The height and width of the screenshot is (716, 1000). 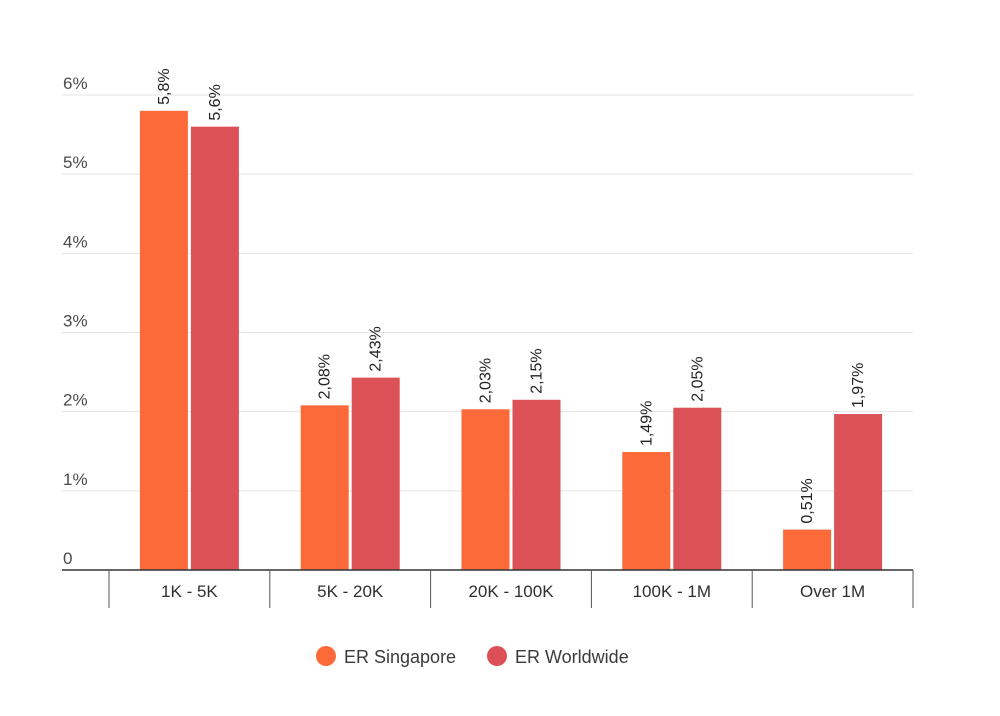 I want to click on x-tick-label: 20K - 100K, so click(x=511, y=591).